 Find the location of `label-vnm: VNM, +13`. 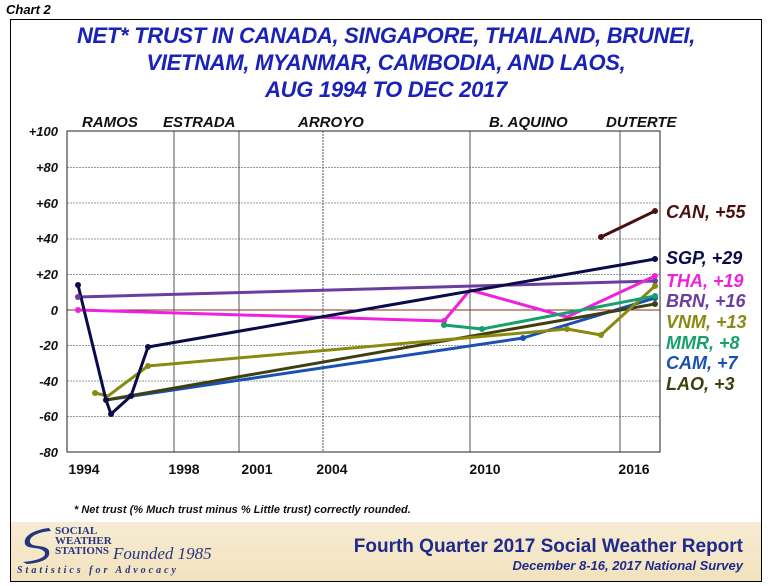

label-vnm: VNM, +13 is located at coordinates (706, 322).